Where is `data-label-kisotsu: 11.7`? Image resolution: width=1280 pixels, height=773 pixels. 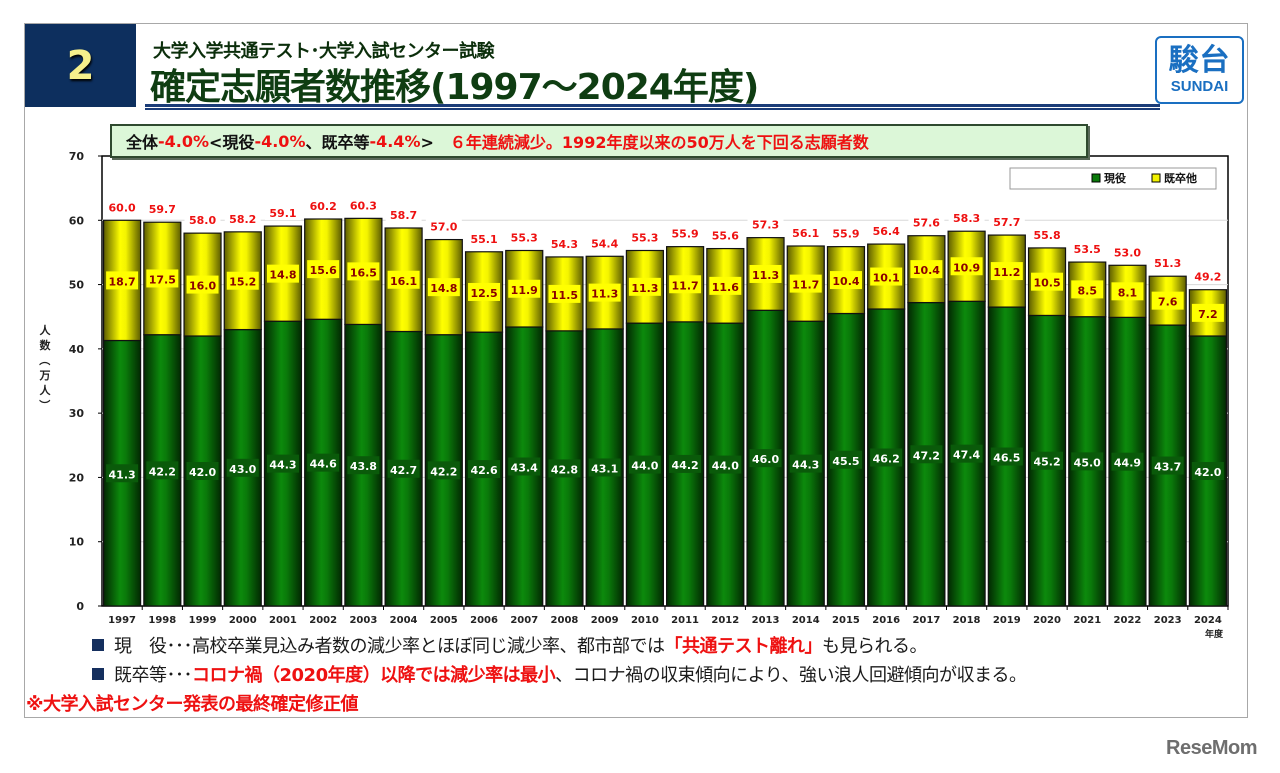
data-label-kisotsu: 11.7 is located at coordinates (805, 285).